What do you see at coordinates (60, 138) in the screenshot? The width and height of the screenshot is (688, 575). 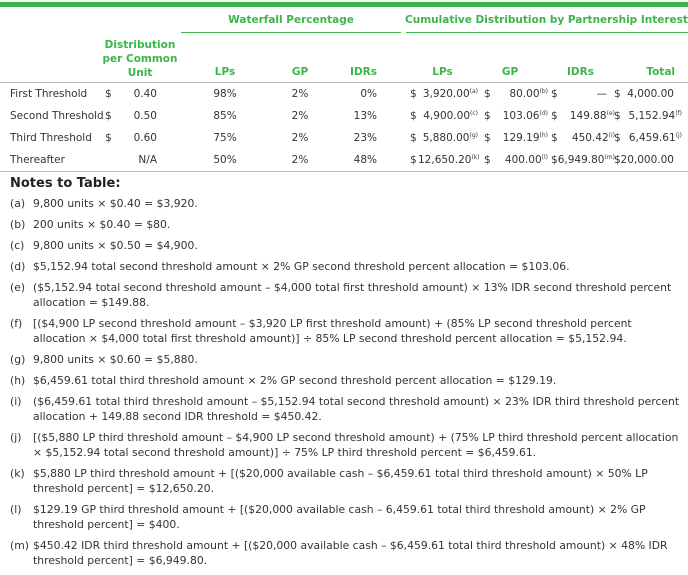 I see `cell-label: Third Threshold` at bounding box center [60, 138].